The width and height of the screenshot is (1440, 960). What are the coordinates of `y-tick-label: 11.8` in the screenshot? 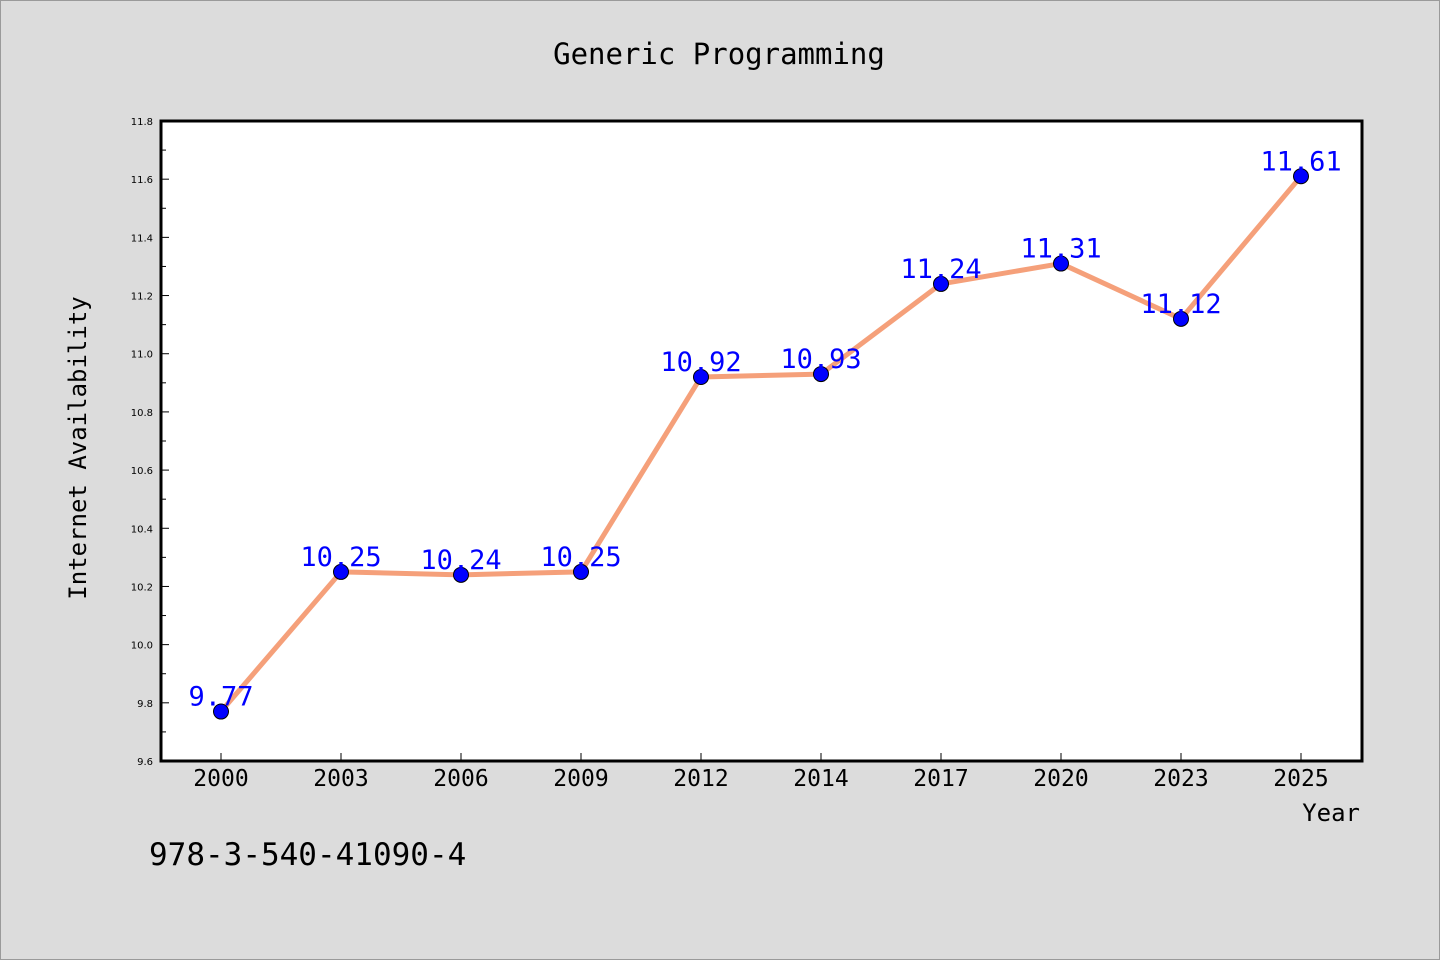 It's located at (142, 122).